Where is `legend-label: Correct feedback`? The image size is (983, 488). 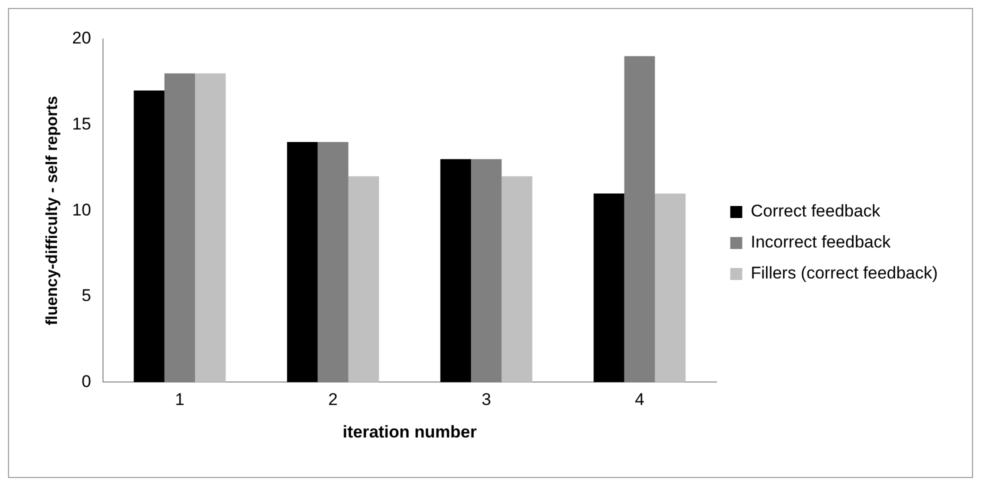
legend-label: Correct feedback is located at coordinates (815, 211).